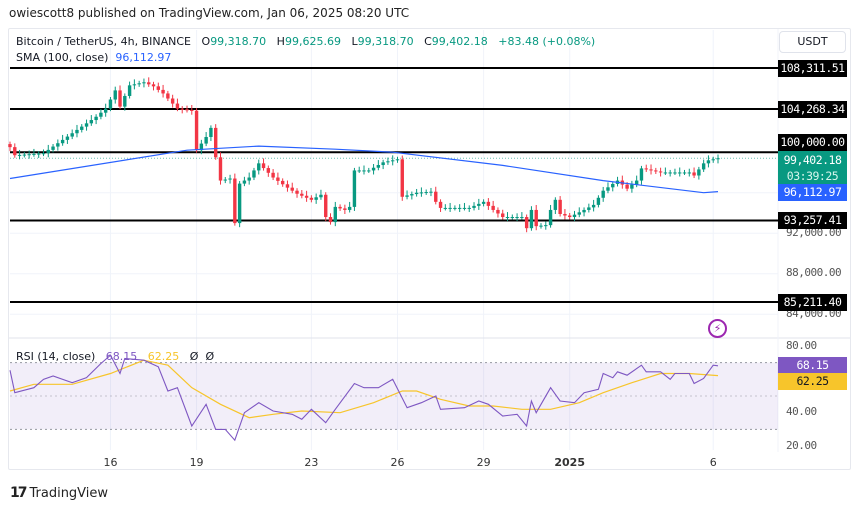 Image resolution: width=860 pixels, height=510 pixels. I want to click on lightning-icon: ⚡, so click(717, 328).